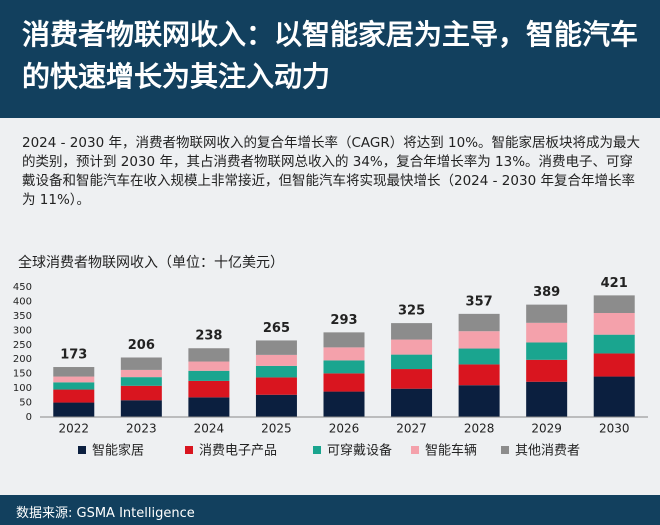 The image size is (660, 525). Describe the element at coordinates (29, 417) in the screenshot. I see `y-tick-label: 0` at that location.